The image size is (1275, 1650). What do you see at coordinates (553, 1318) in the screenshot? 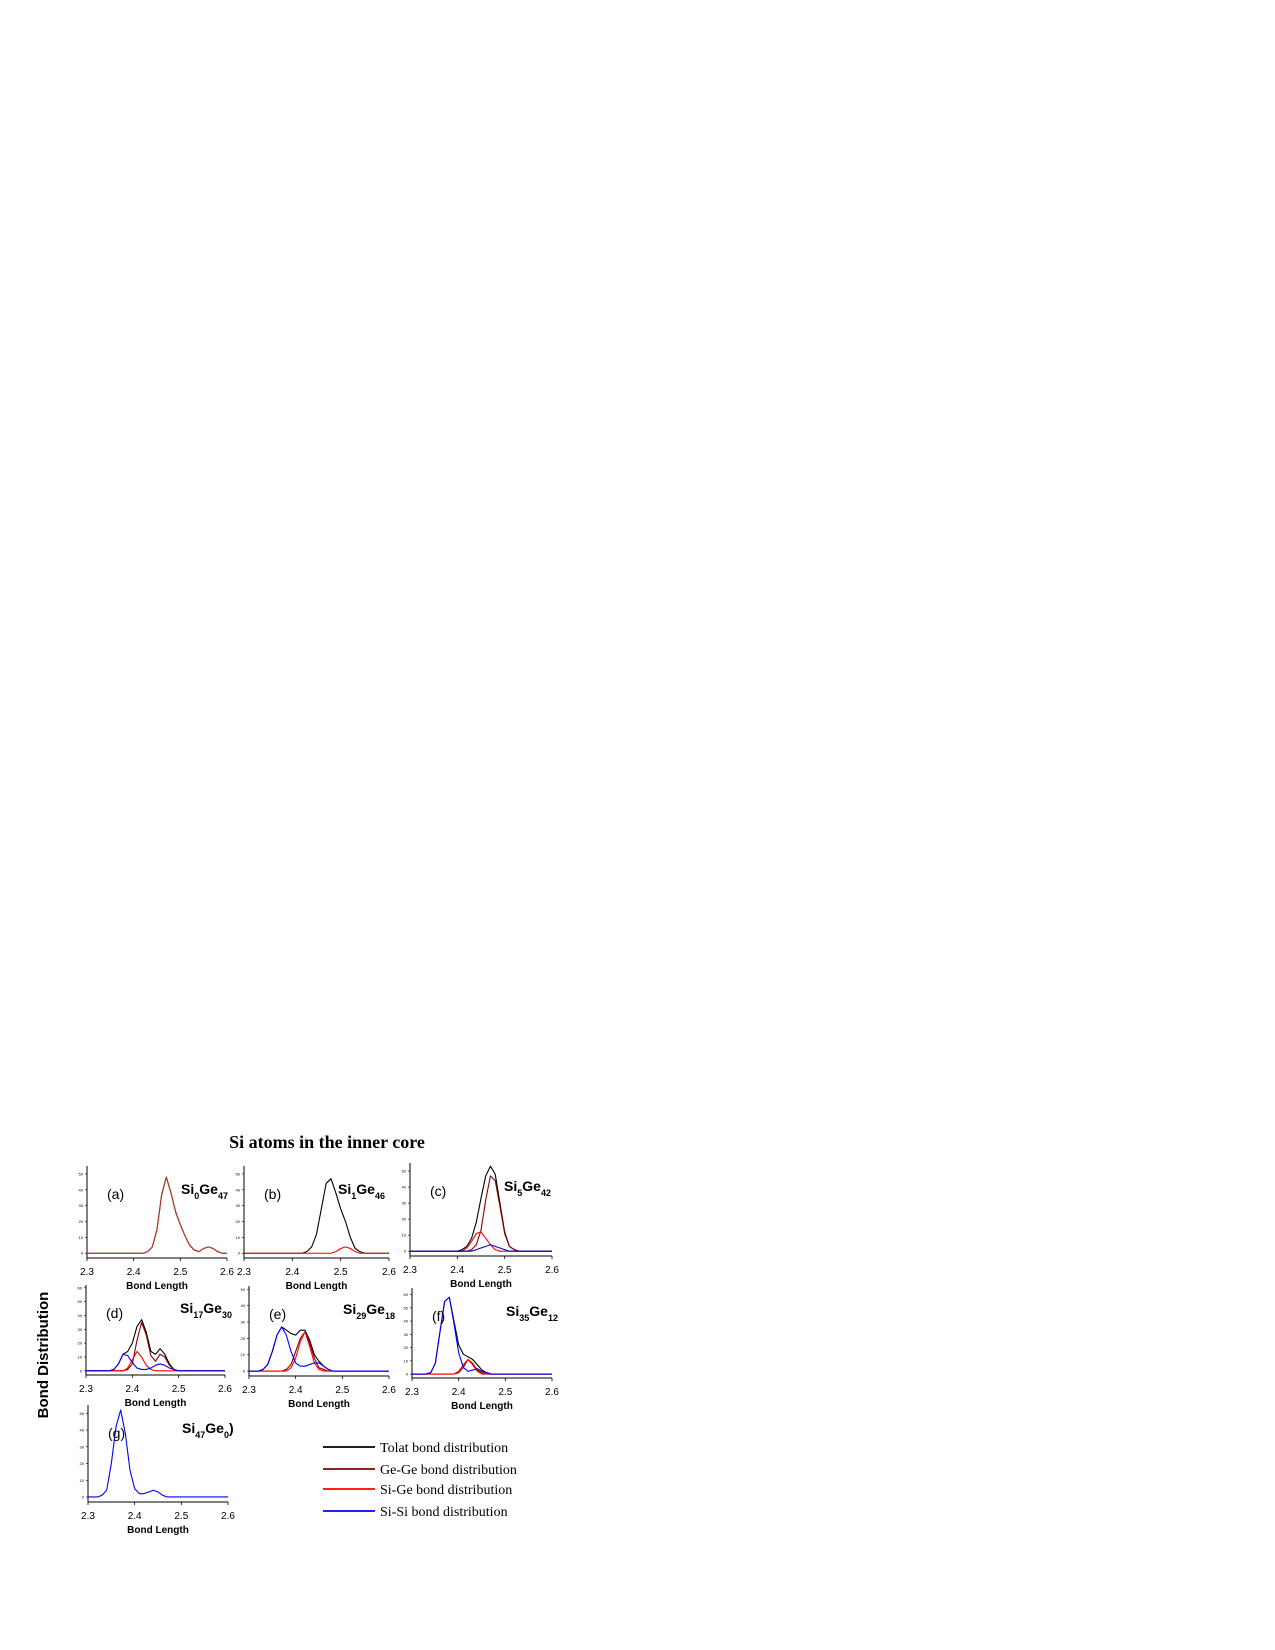
I see `formula-subscript: 12` at bounding box center [553, 1318].